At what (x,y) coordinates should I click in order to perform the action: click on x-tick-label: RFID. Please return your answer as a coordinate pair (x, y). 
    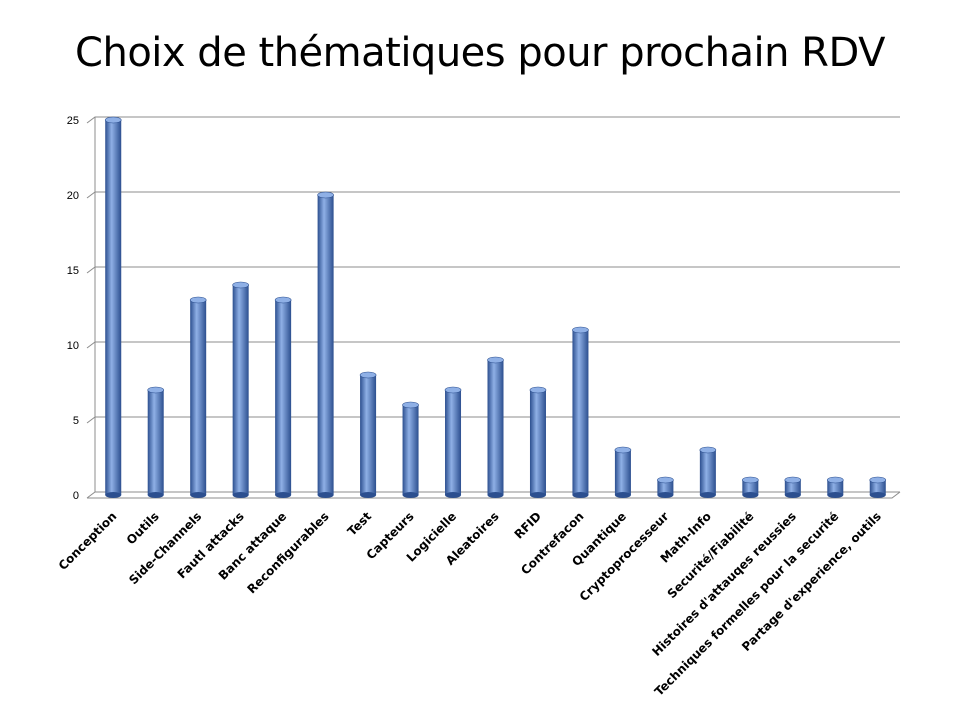
    Looking at the image, I should click on (528, 525).